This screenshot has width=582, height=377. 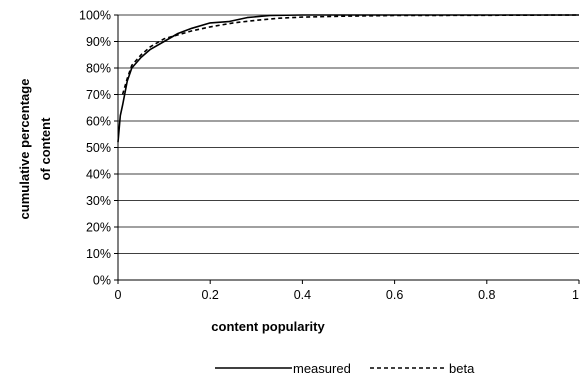 What do you see at coordinates (98, 95) in the screenshot?
I see `y-tick-label: 70%` at bounding box center [98, 95].